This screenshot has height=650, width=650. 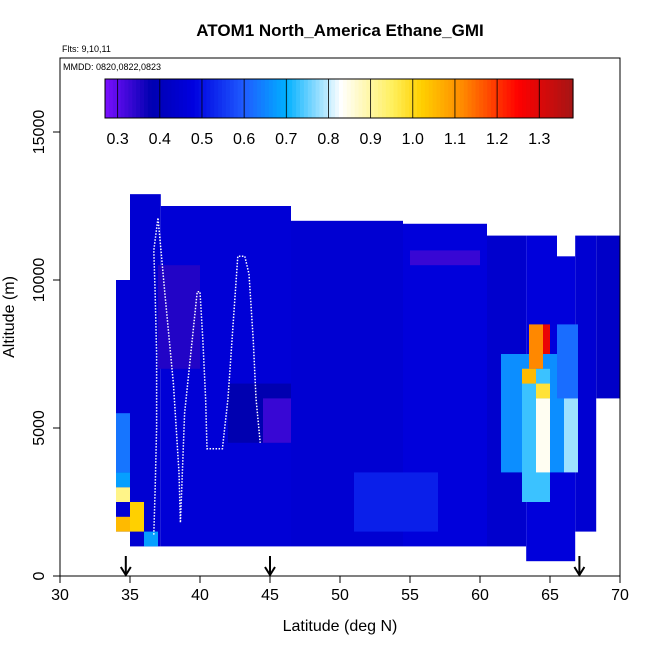 What do you see at coordinates (340, 626) in the screenshot?
I see `x-axis-label: Latitude (deg N)` at bounding box center [340, 626].